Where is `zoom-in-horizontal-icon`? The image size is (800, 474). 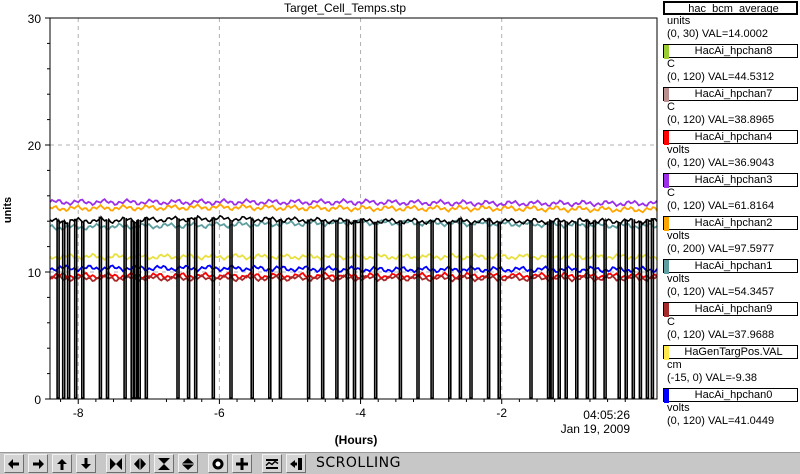
zoom-in-horizontal-icon is located at coordinates (116, 463).